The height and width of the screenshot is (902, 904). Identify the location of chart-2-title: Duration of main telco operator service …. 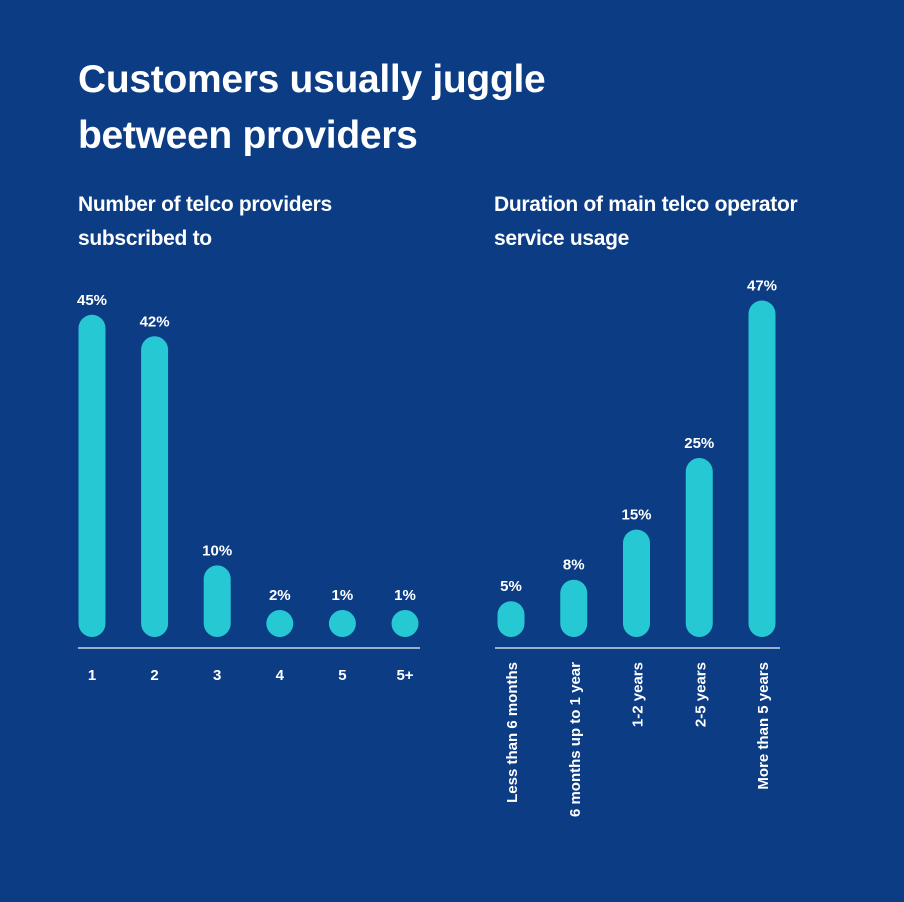
(646, 221).